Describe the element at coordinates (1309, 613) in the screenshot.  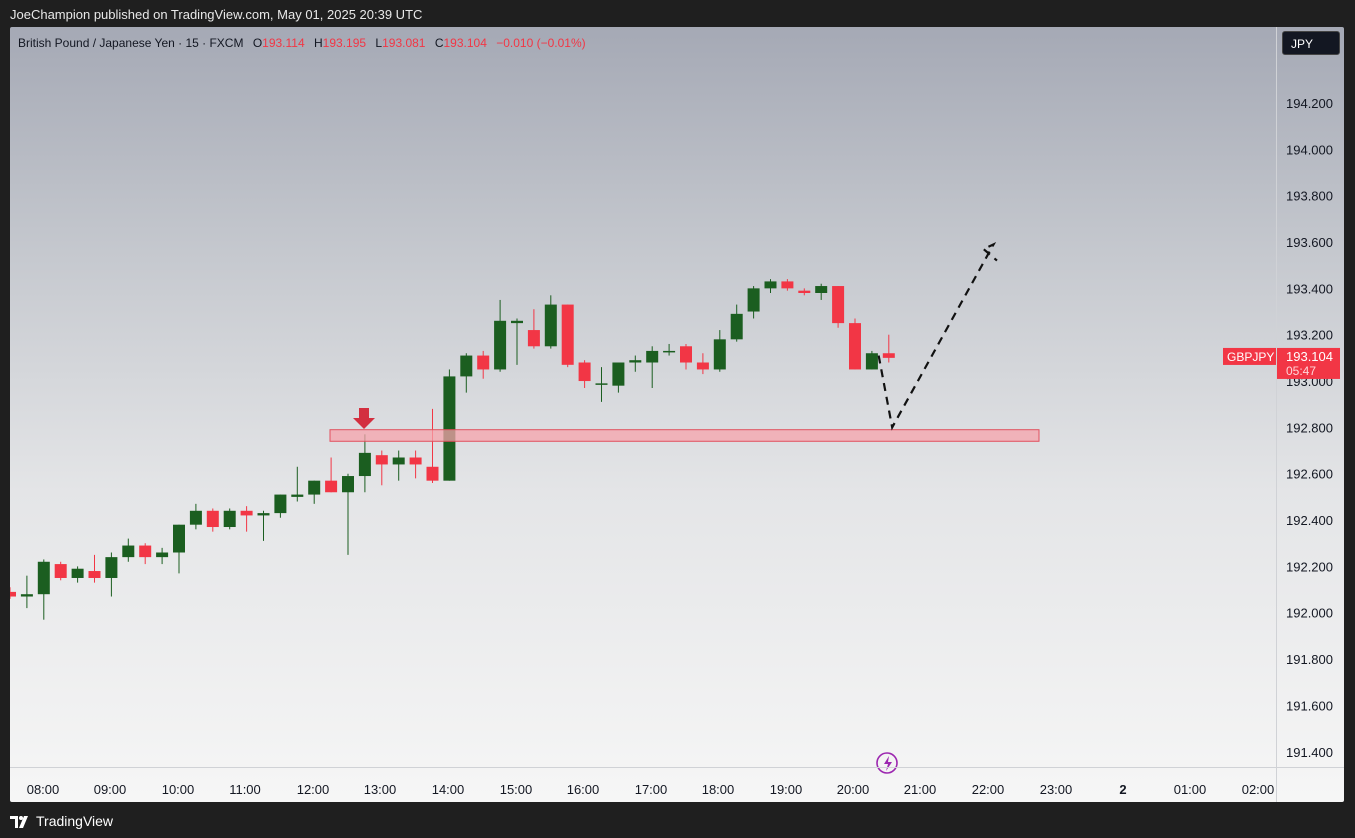
I see `price-tick-label: 192.000` at that location.